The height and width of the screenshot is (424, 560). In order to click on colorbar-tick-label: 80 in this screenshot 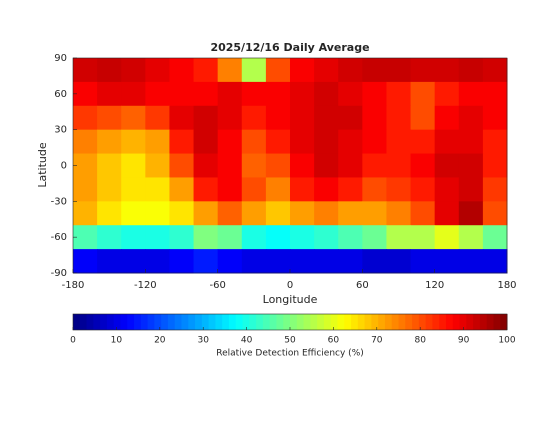, I will do `click(420, 341)`.